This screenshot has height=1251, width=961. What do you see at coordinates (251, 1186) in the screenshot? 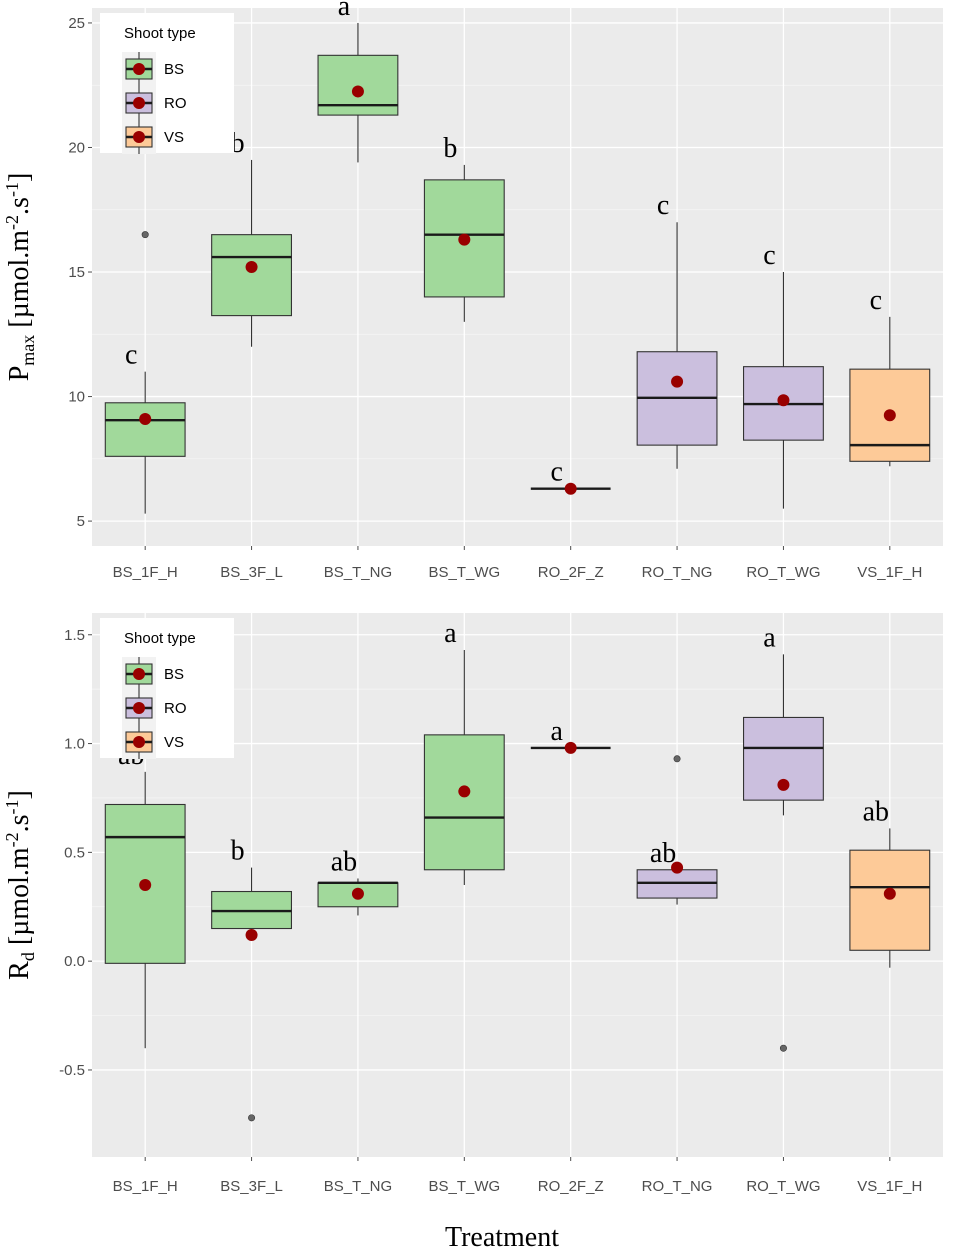
I see `rd-x-tick-label: BS_3F_L` at bounding box center [251, 1186].